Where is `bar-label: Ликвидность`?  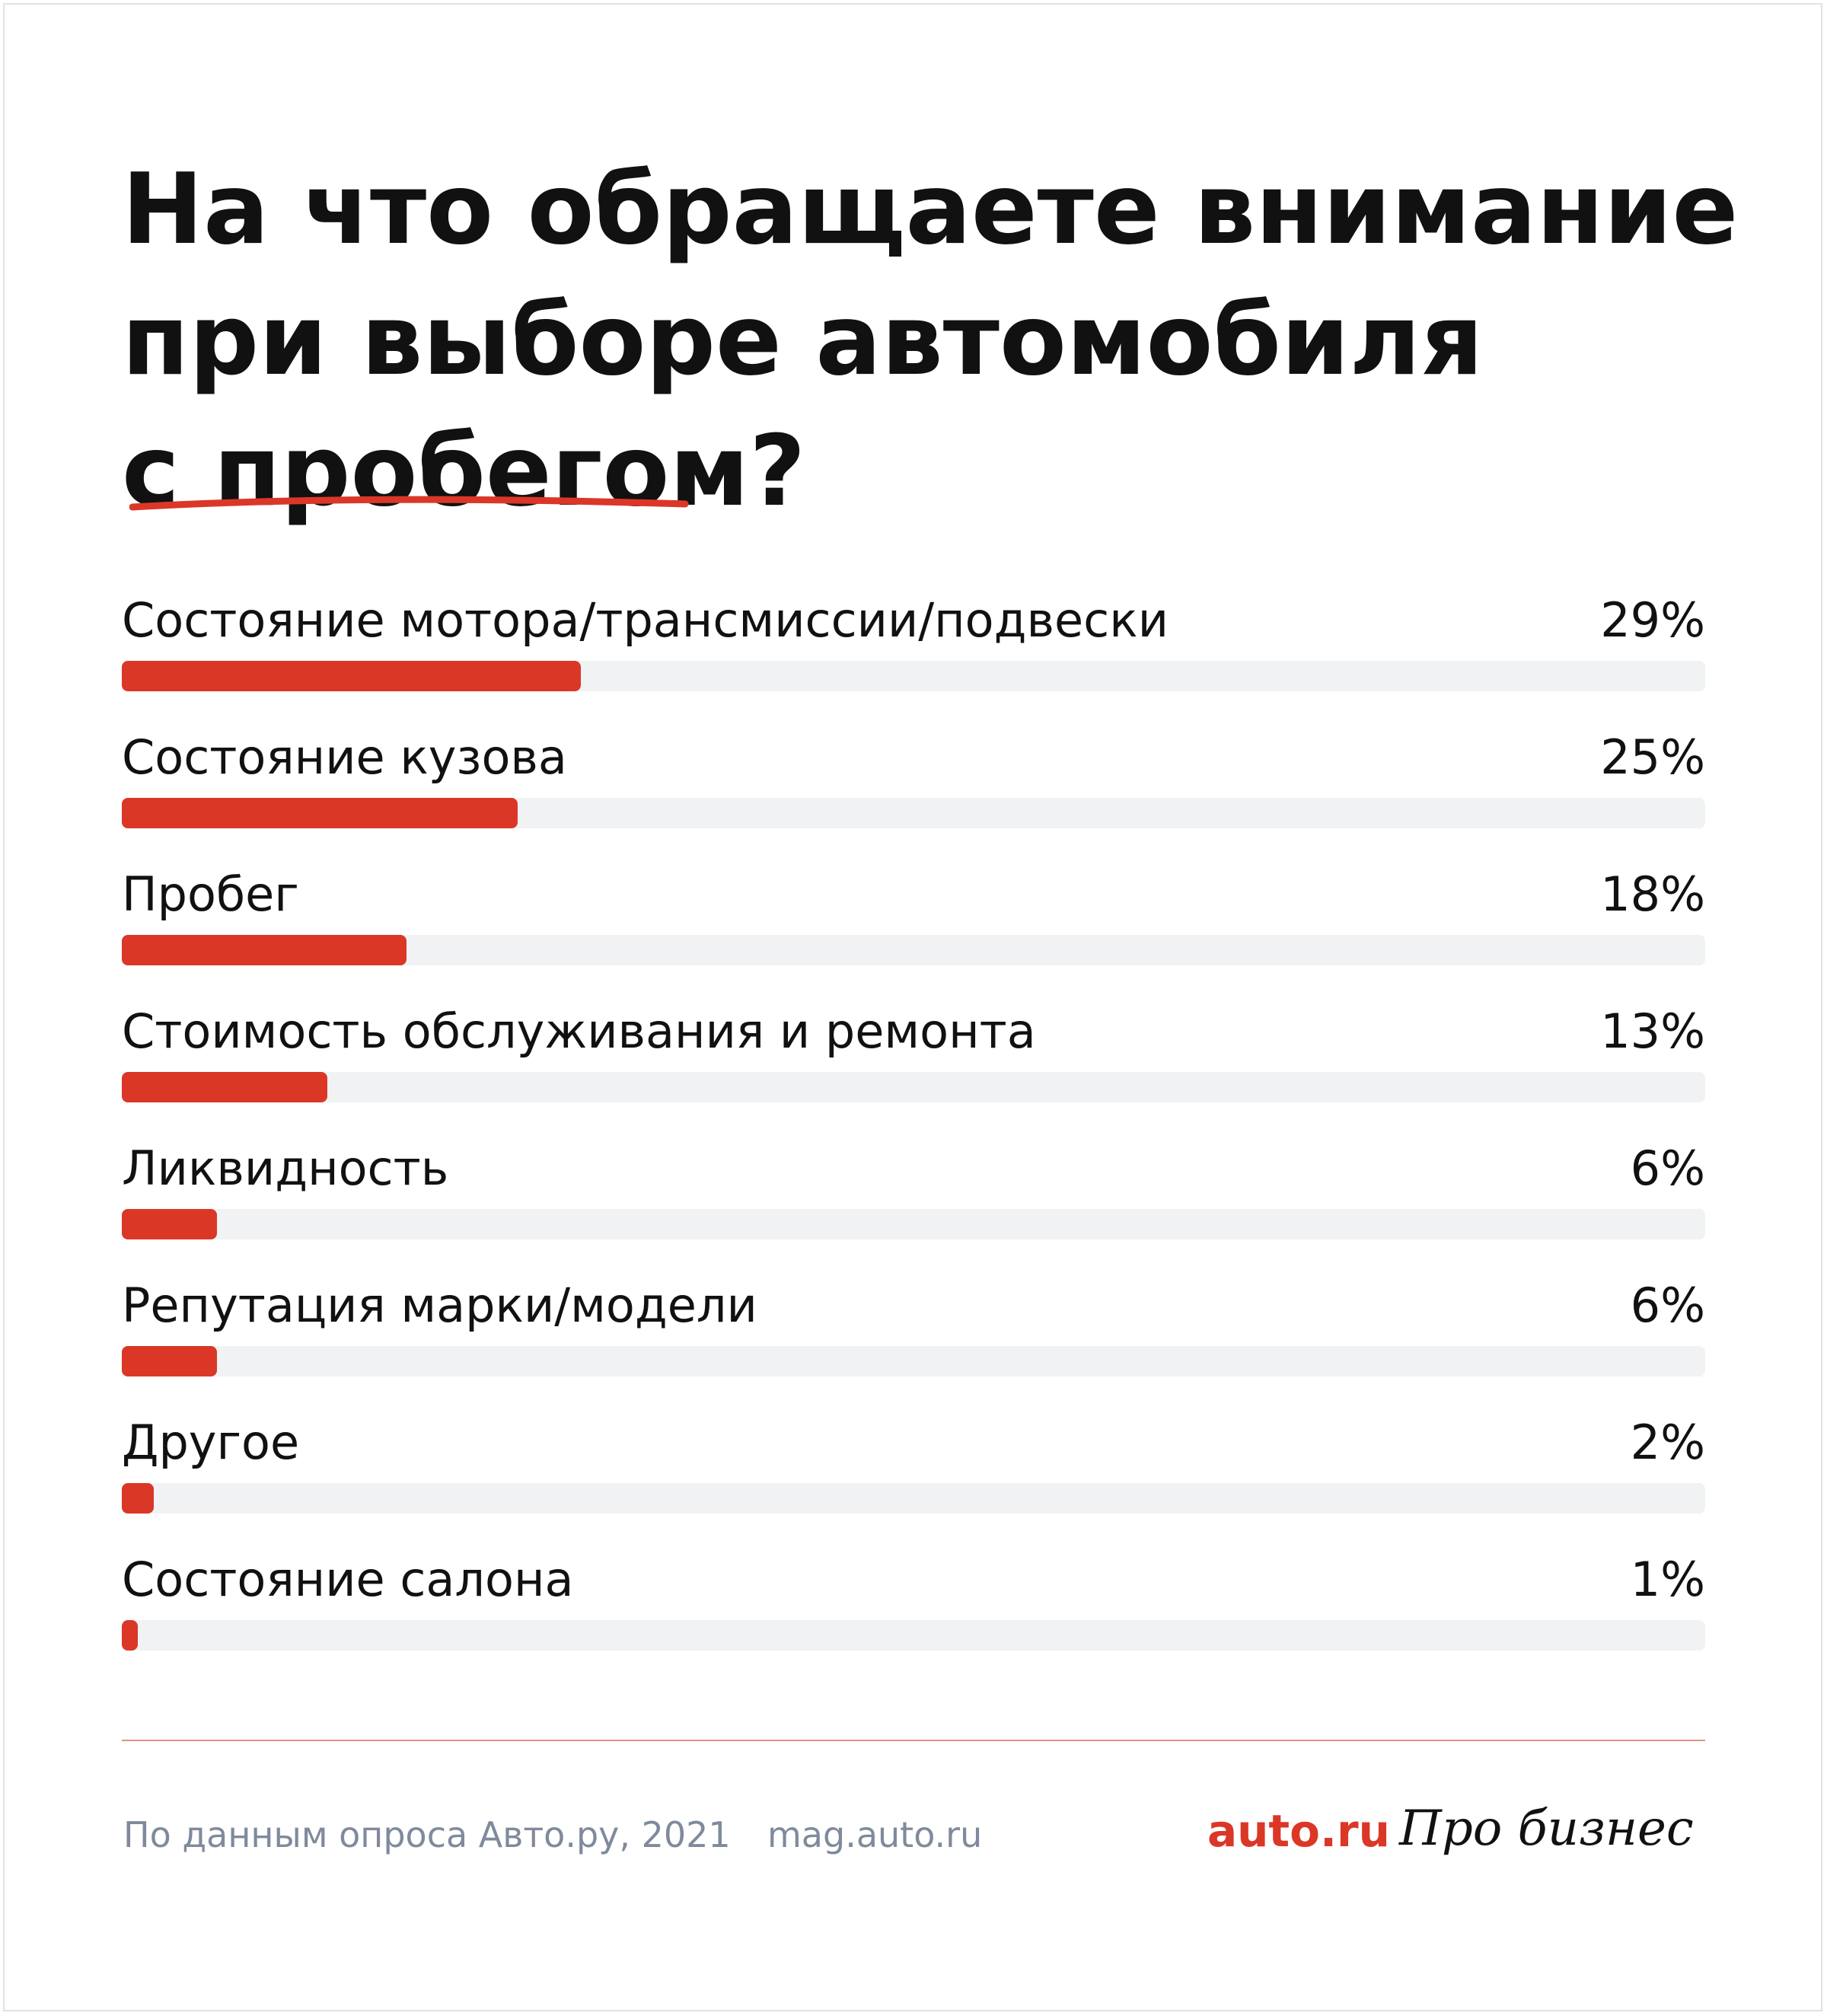
bar-label: Ликвидность is located at coordinates (285, 1168).